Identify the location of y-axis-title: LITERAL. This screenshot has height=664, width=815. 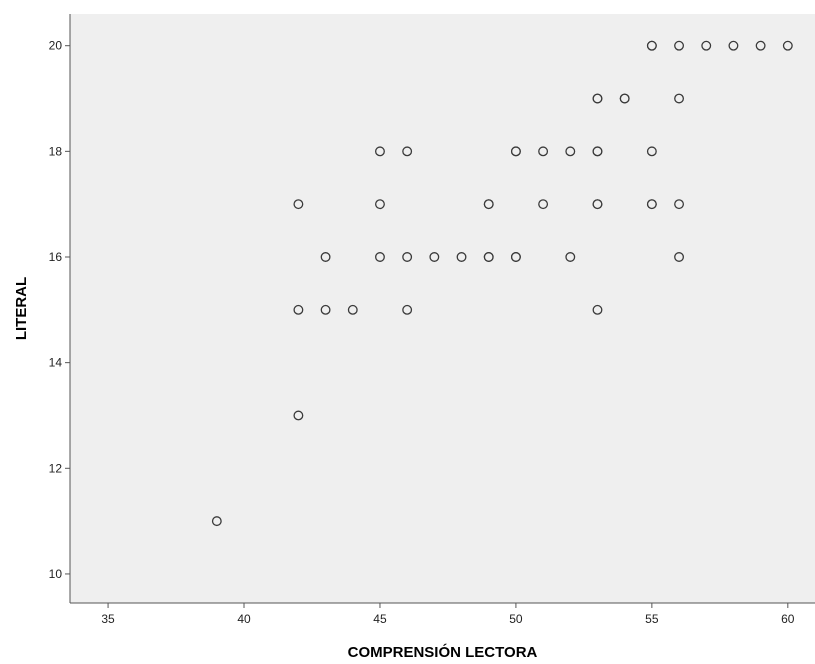
(21, 308).